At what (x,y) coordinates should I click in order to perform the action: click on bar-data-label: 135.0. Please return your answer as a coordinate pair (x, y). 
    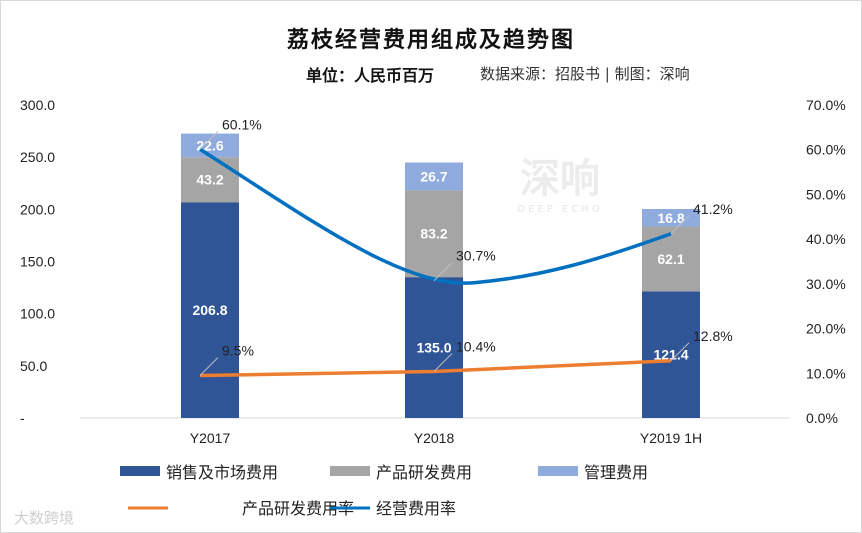
    Looking at the image, I should click on (433, 348).